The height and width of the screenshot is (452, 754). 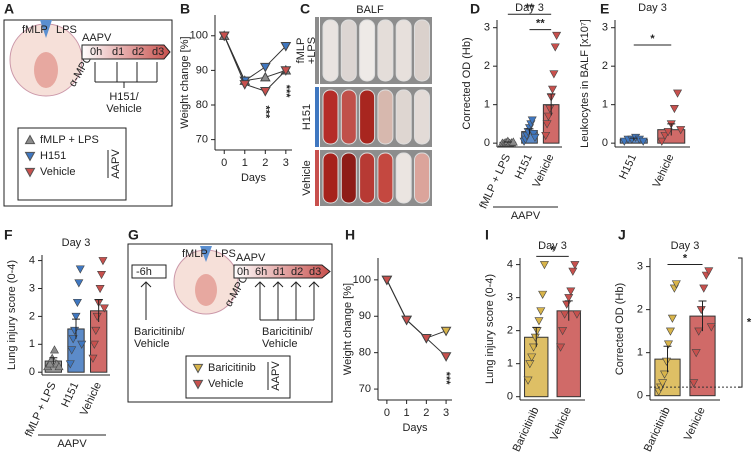 What do you see at coordinates (124, 97) in the screenshot?
I see `treatment-label: H151/` at bounding box center [124, 97].